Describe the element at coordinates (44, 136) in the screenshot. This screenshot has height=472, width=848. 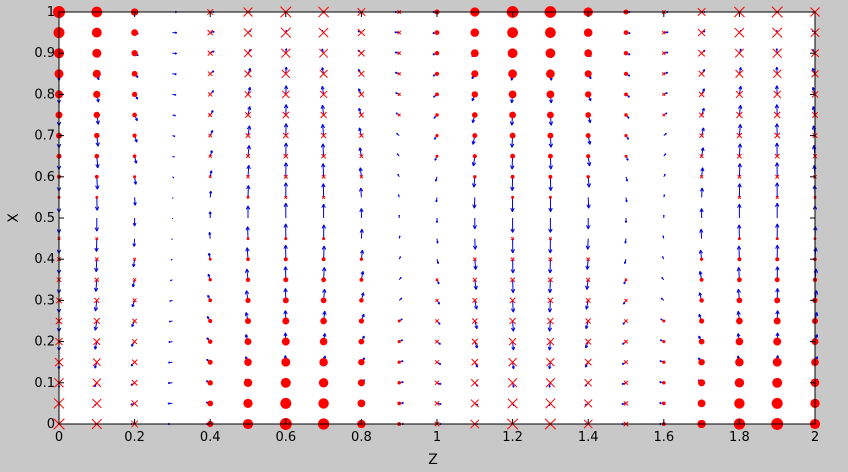
I see `y-tick-label: 0.7` at that location.